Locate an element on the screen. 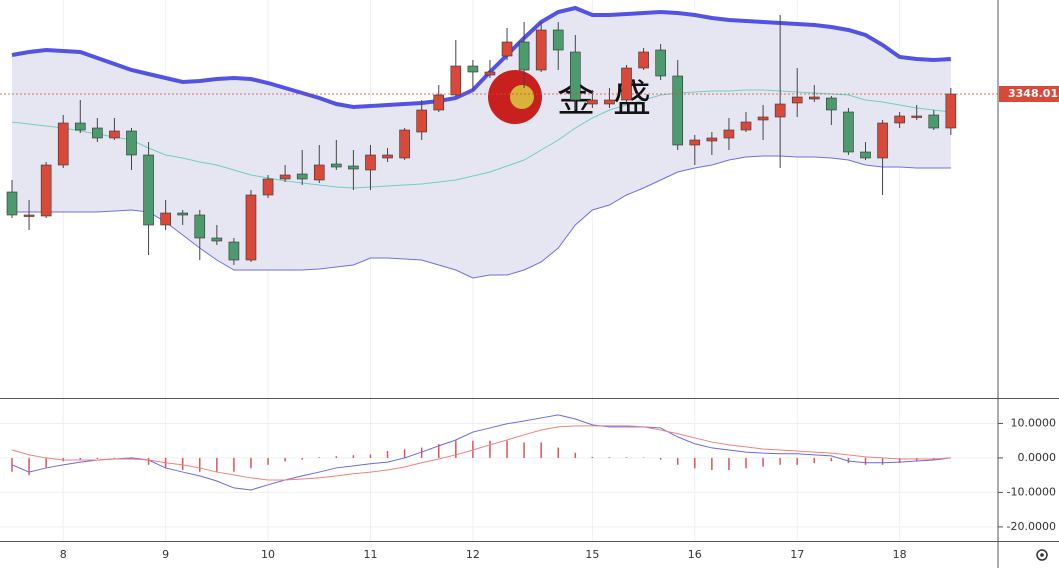  watermark: 盛 is located at coordinates (632, 99).